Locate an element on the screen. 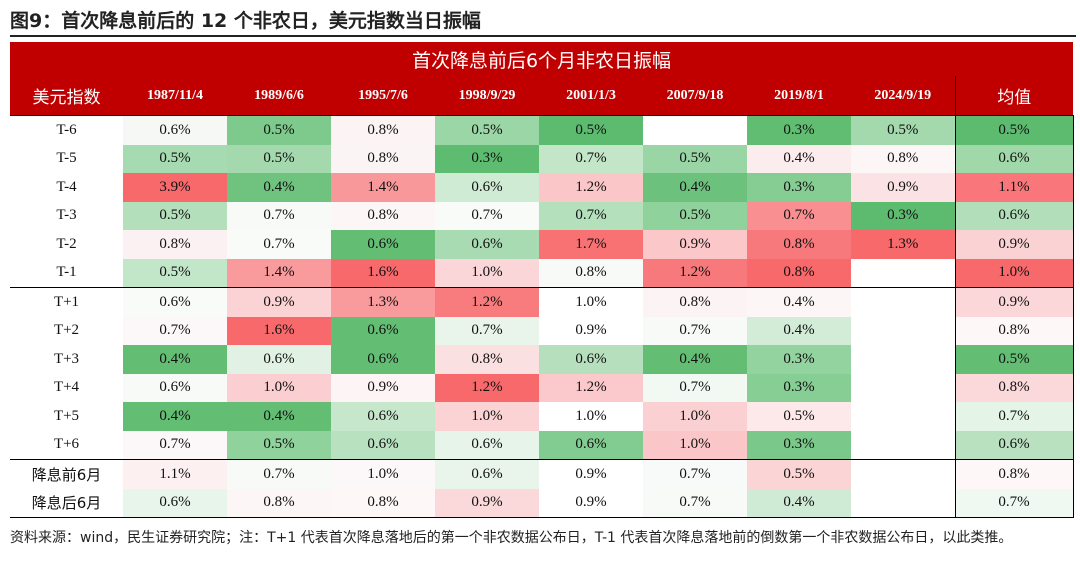 This screenshot has height=580, width=1080. column-header: 1987/11/4 is located at coordinates (175, 96).